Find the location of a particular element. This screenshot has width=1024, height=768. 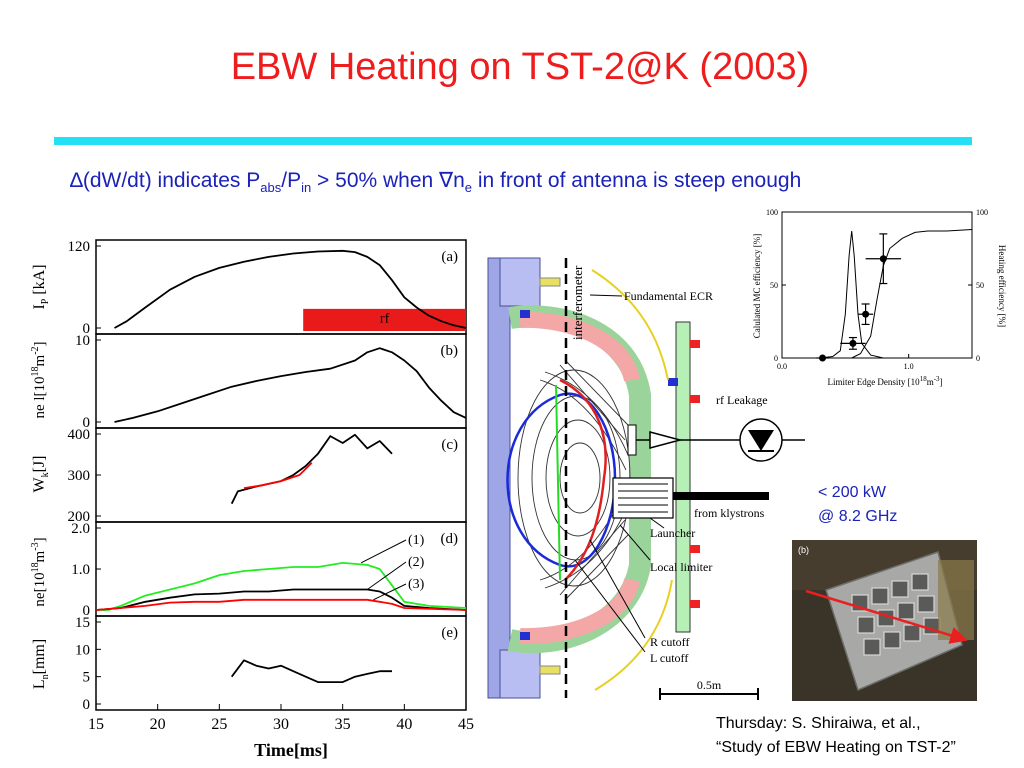

subtitle-n: n is located at coordinates (459, 180).